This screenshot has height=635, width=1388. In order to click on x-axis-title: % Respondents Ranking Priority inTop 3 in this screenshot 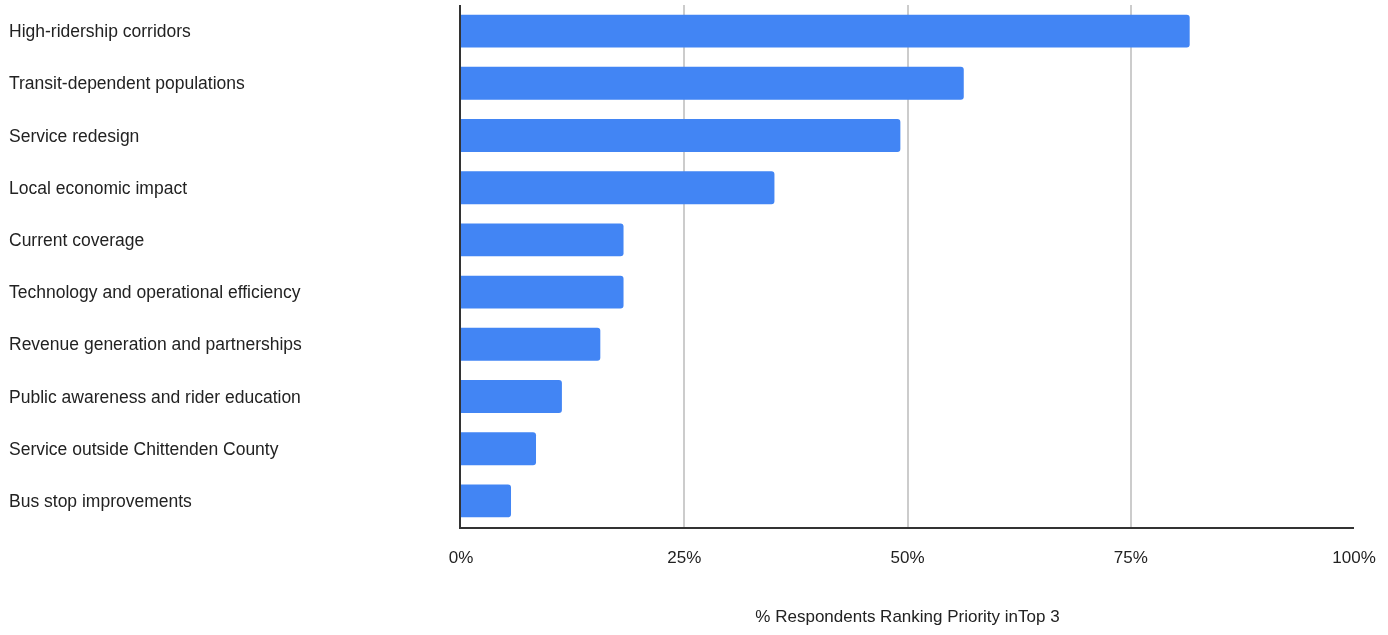, I will do `click(907, 617)`.